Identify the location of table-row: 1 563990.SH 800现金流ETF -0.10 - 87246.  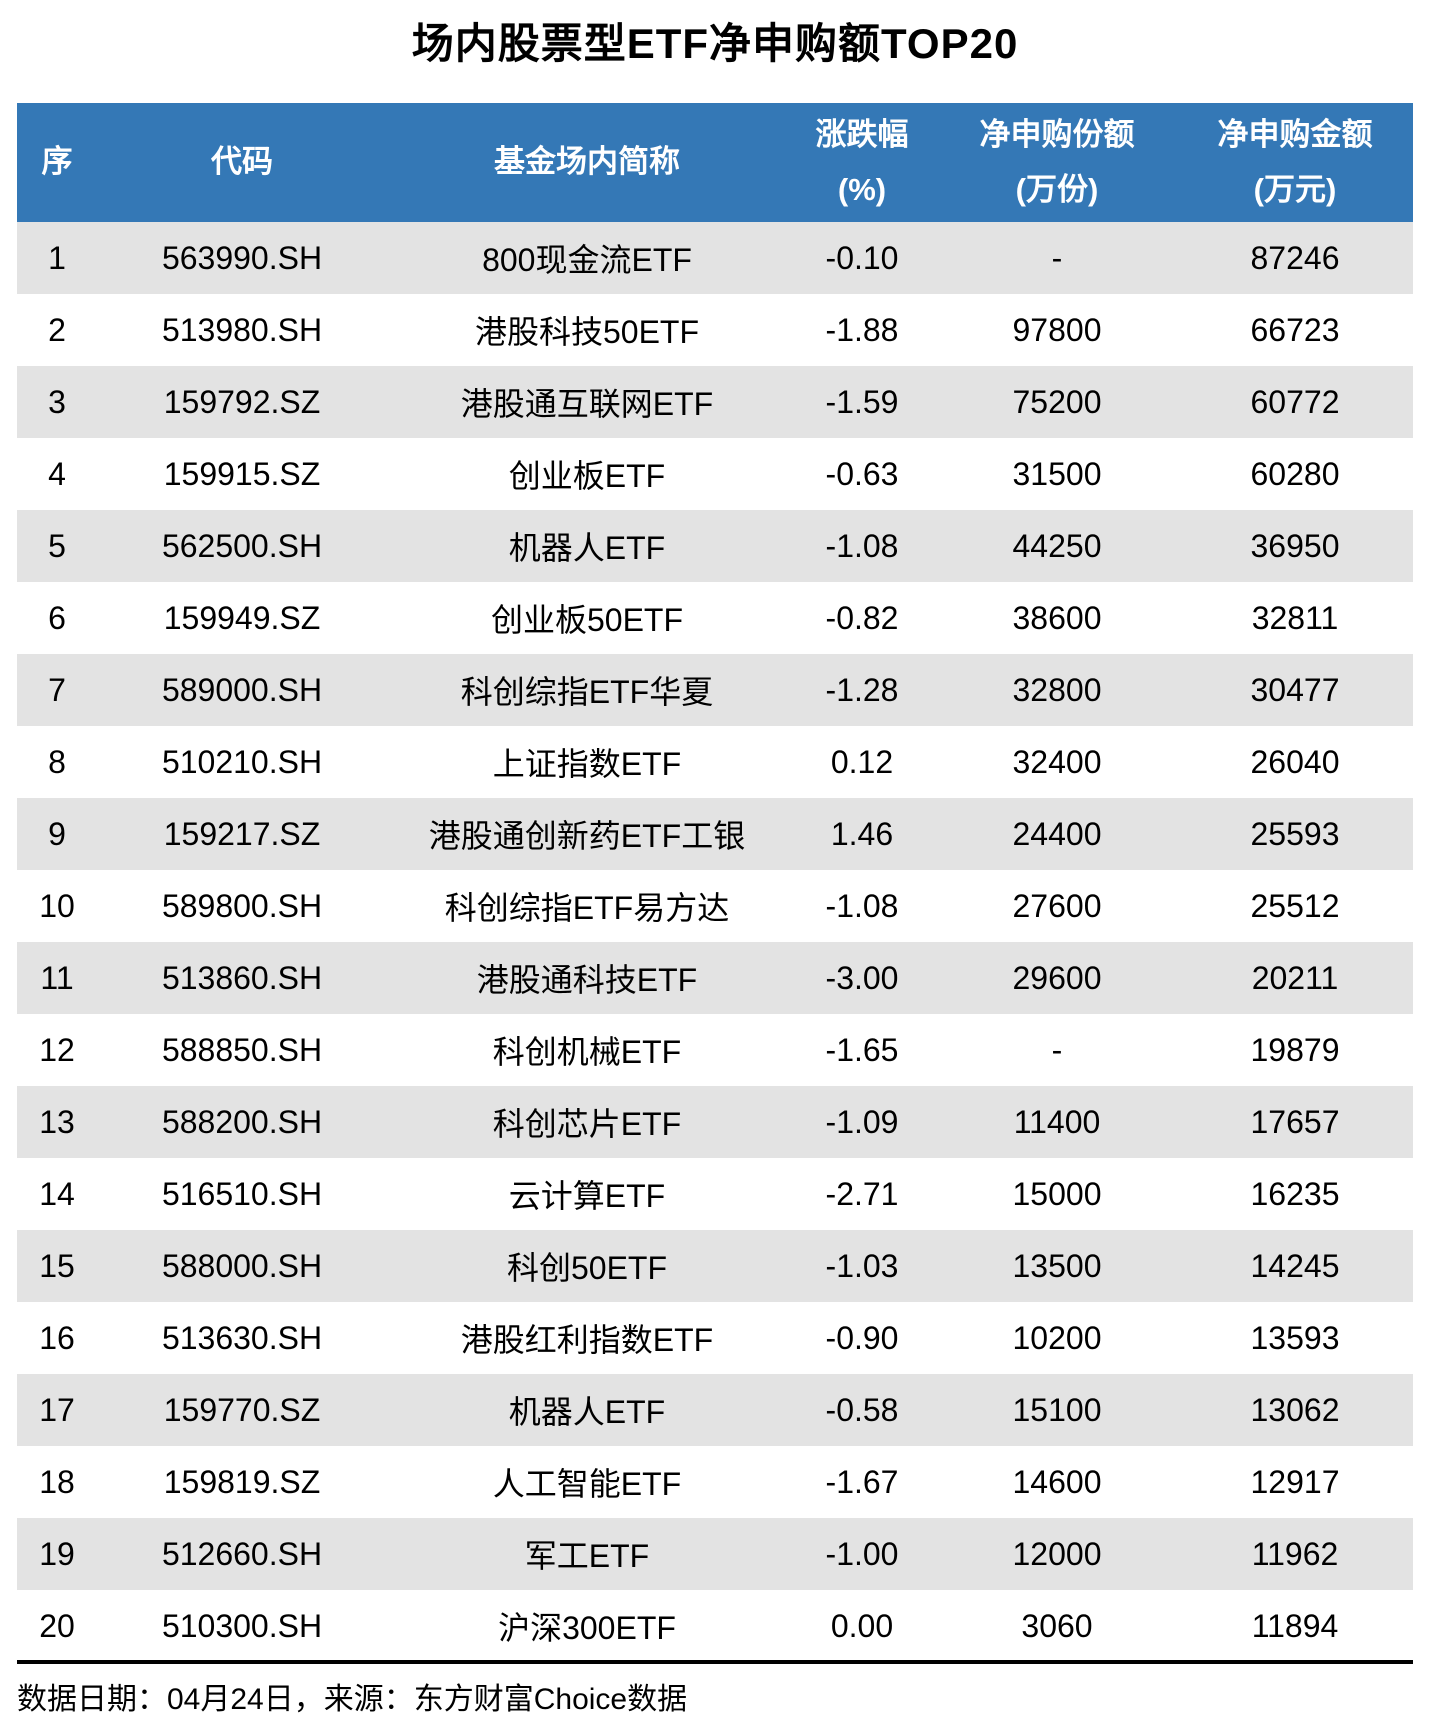
(715, 258).